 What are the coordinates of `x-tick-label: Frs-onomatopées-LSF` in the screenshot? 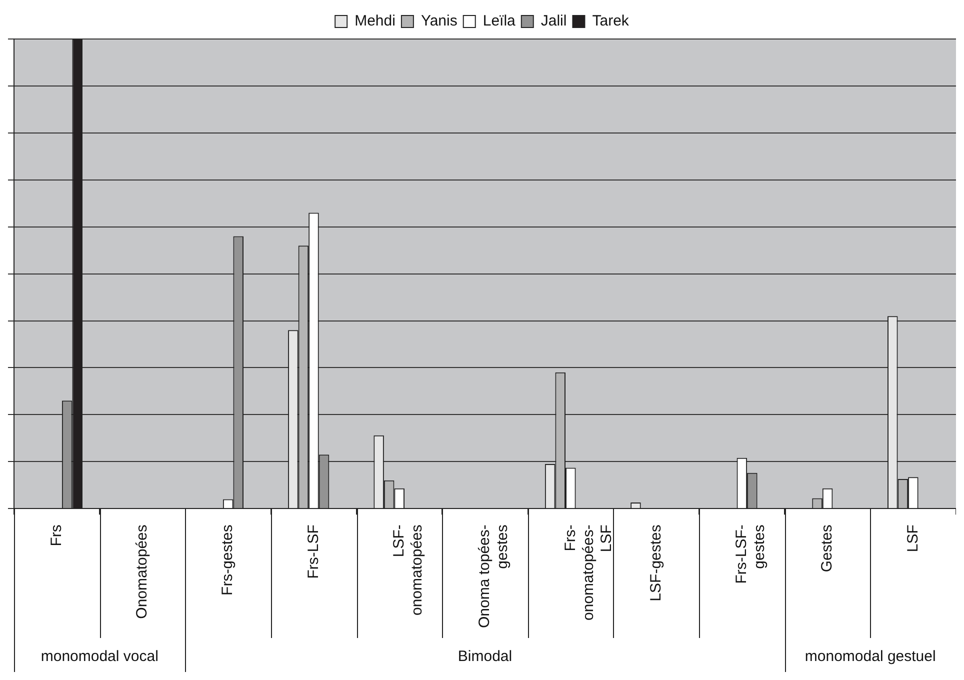 It's located at (588, 572).